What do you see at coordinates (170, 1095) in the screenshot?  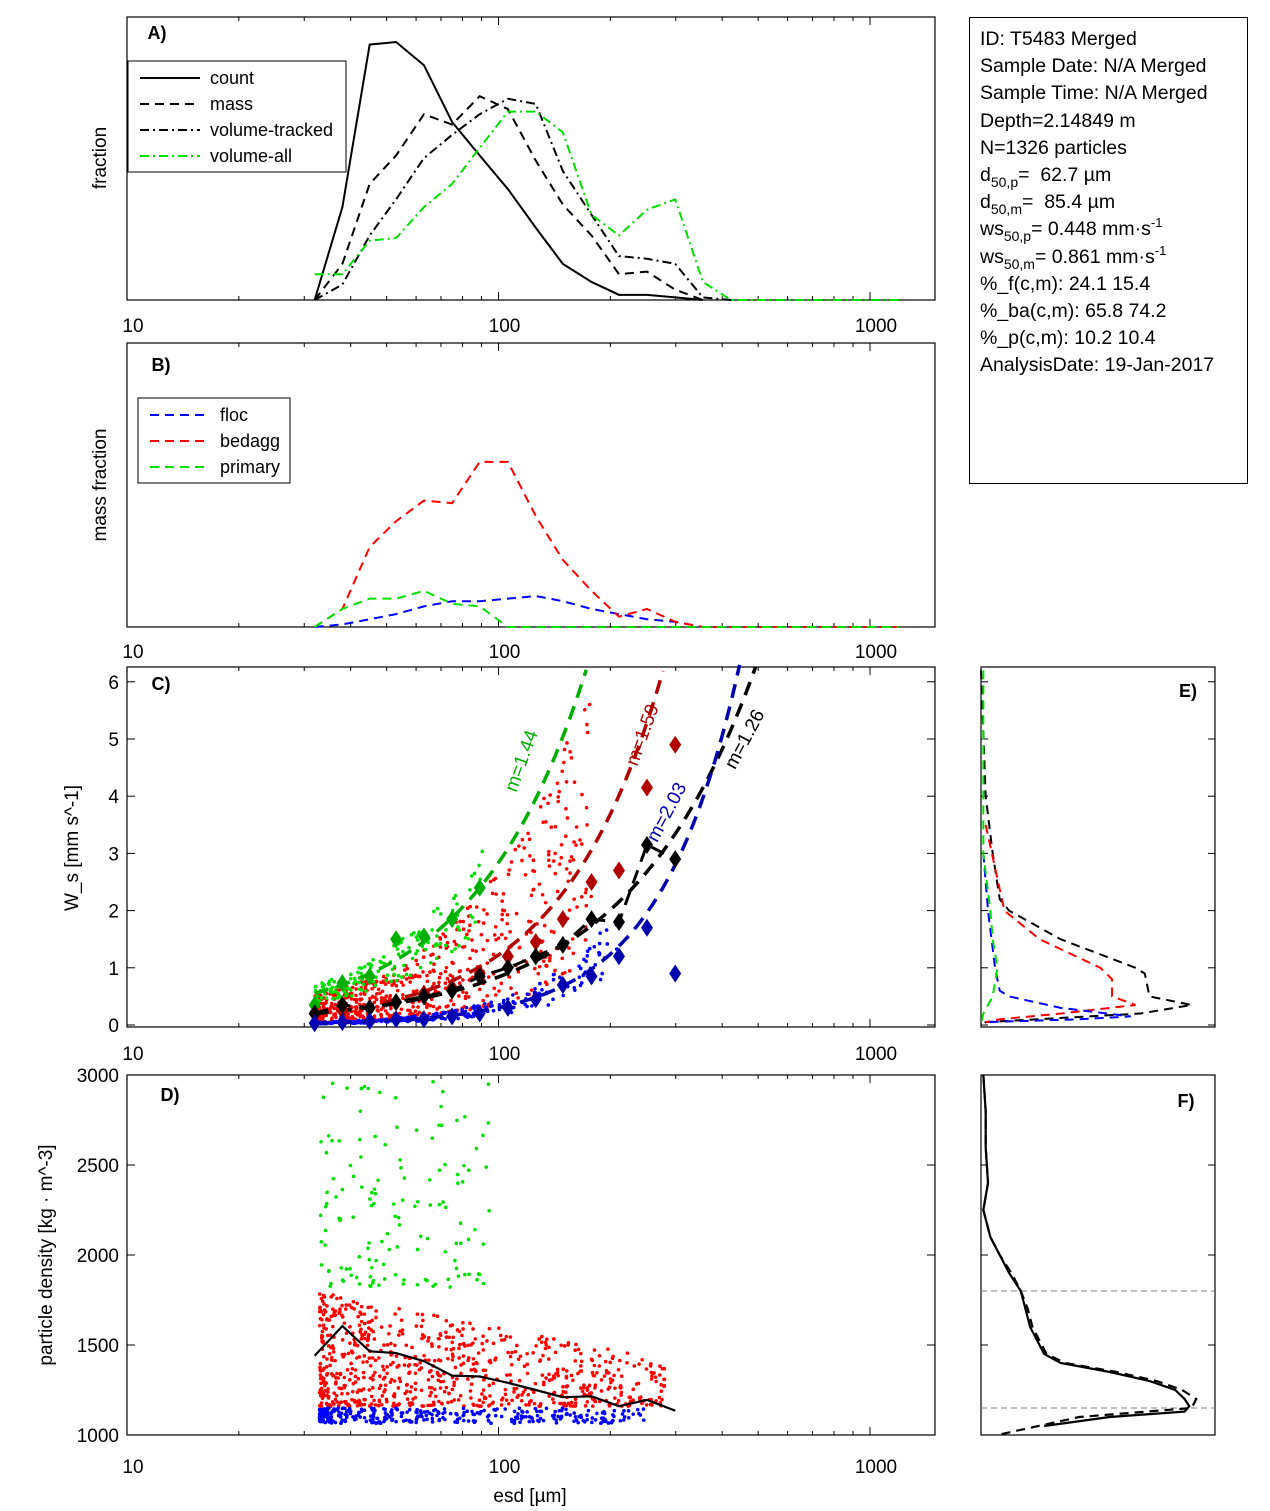 I see `panel-label: D)` at bounding box center [170, 1095].